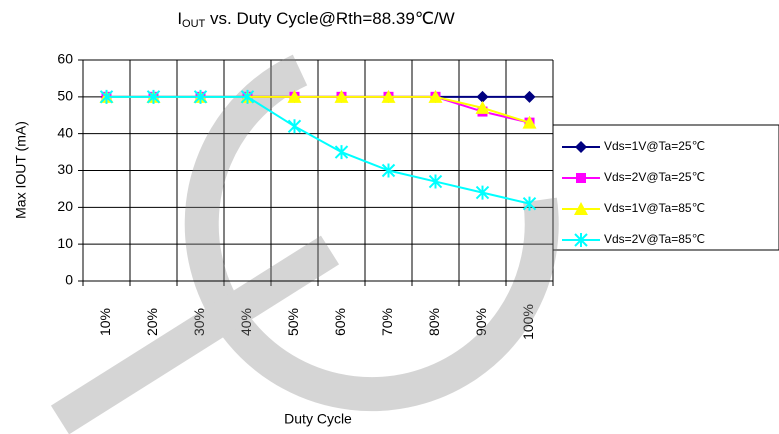 The width and height of the screenshot is (779, 434). Describe the element at coordinates (65, 243) in the screenshot. I see `y-tick-label: 10` at that location.